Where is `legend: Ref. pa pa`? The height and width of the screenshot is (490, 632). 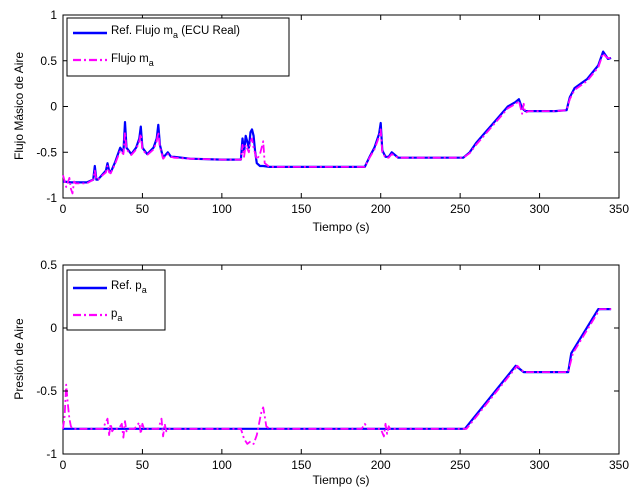
legend: Ref. pa pa is located at coordinates (116, 300).